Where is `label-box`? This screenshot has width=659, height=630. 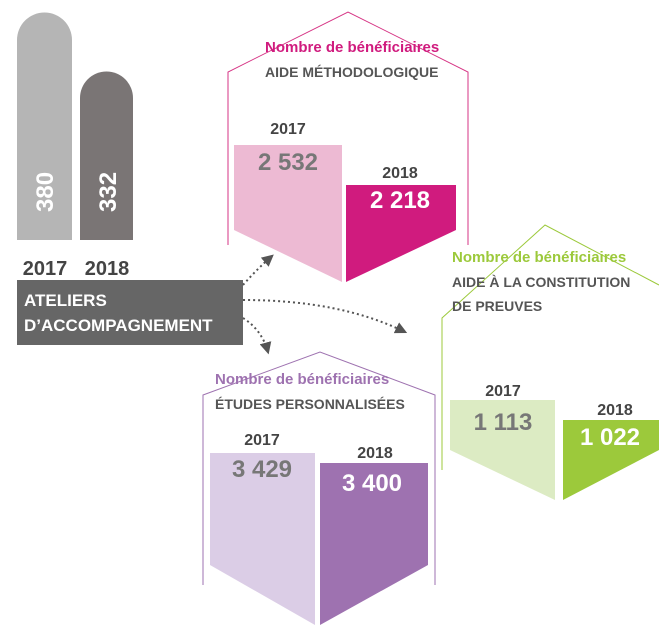
label-box is located at coordinates (130, 312).